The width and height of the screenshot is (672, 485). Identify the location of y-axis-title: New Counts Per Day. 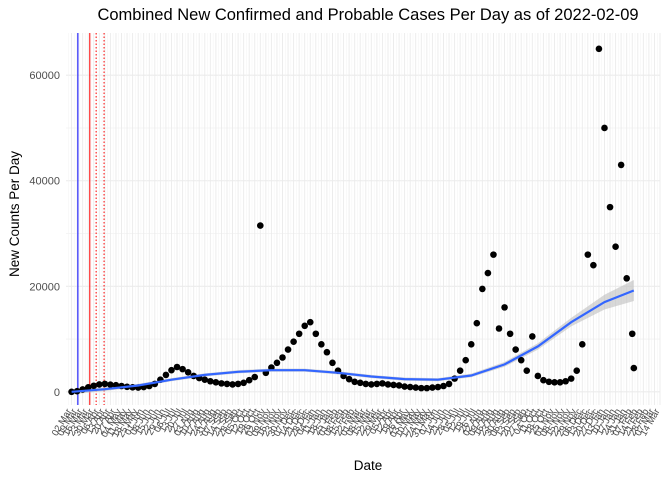
(14, 214).